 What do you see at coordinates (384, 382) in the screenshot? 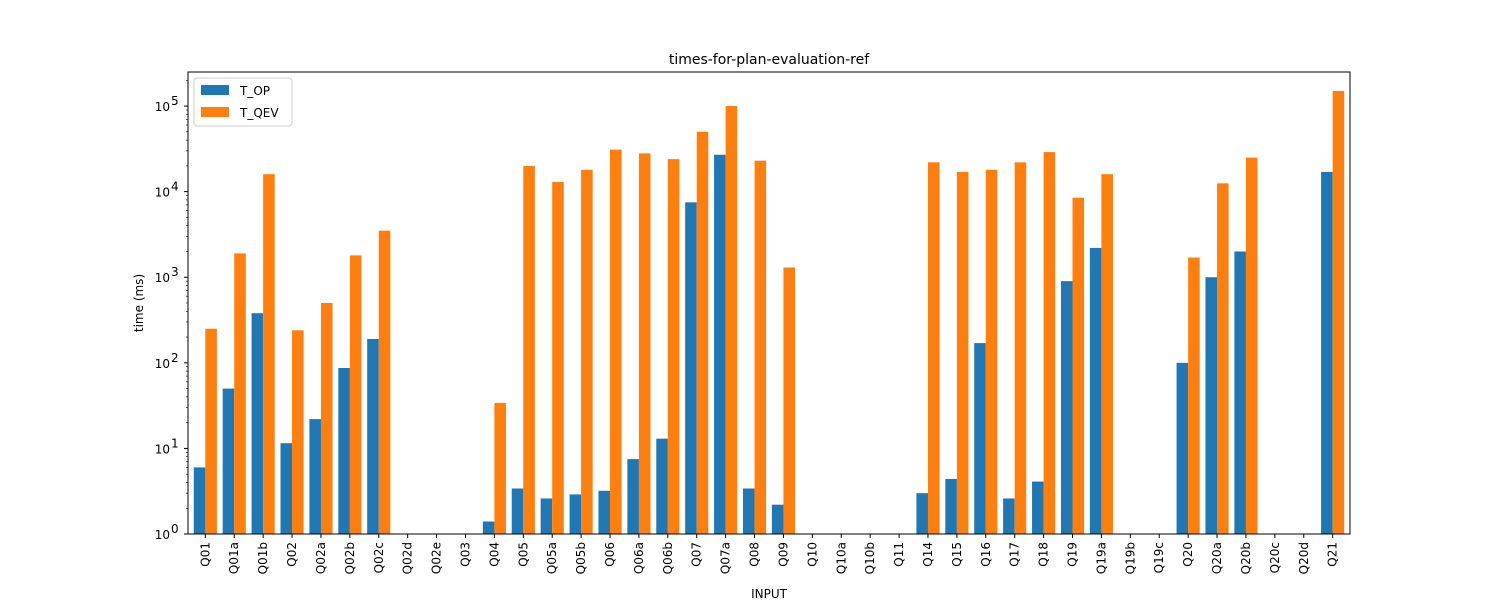
I see `bar-t-qev-q02c` at bounding box center [384, 382].